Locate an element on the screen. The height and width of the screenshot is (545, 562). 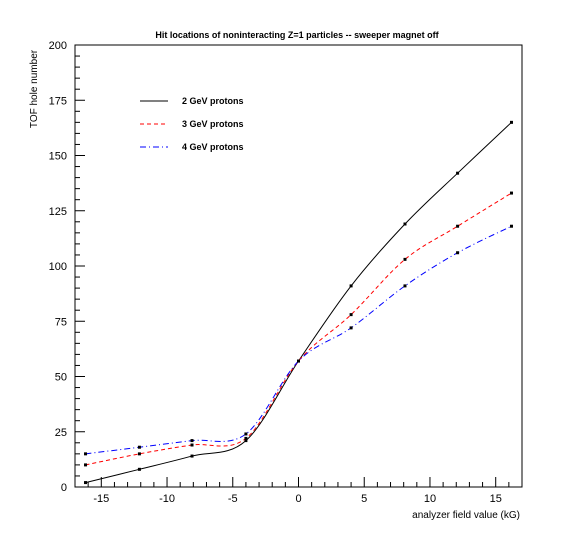
x-tick-label: 10 is located at coordinates (430, 499).